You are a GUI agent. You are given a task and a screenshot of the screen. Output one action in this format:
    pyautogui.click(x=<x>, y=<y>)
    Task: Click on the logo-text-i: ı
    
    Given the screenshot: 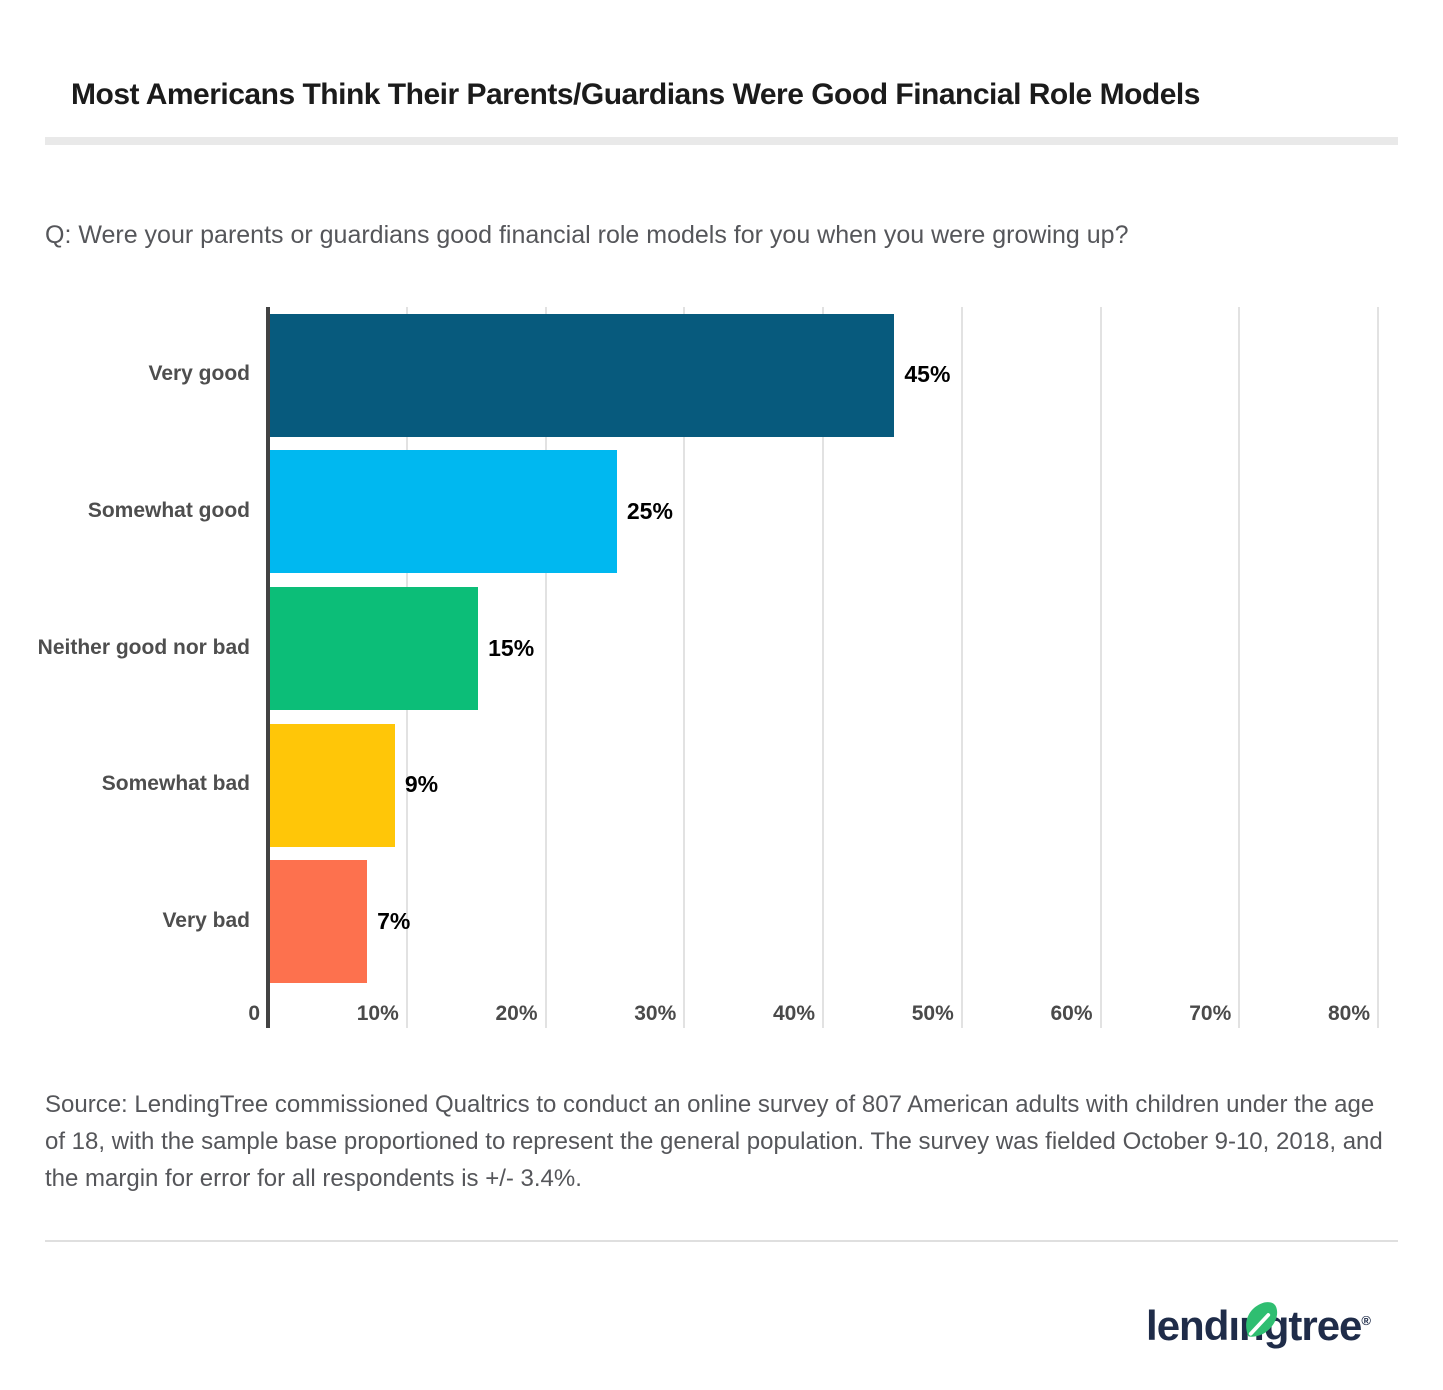 What is the action you would take?
    pyautogui.click(x=1234, y=1325)
    